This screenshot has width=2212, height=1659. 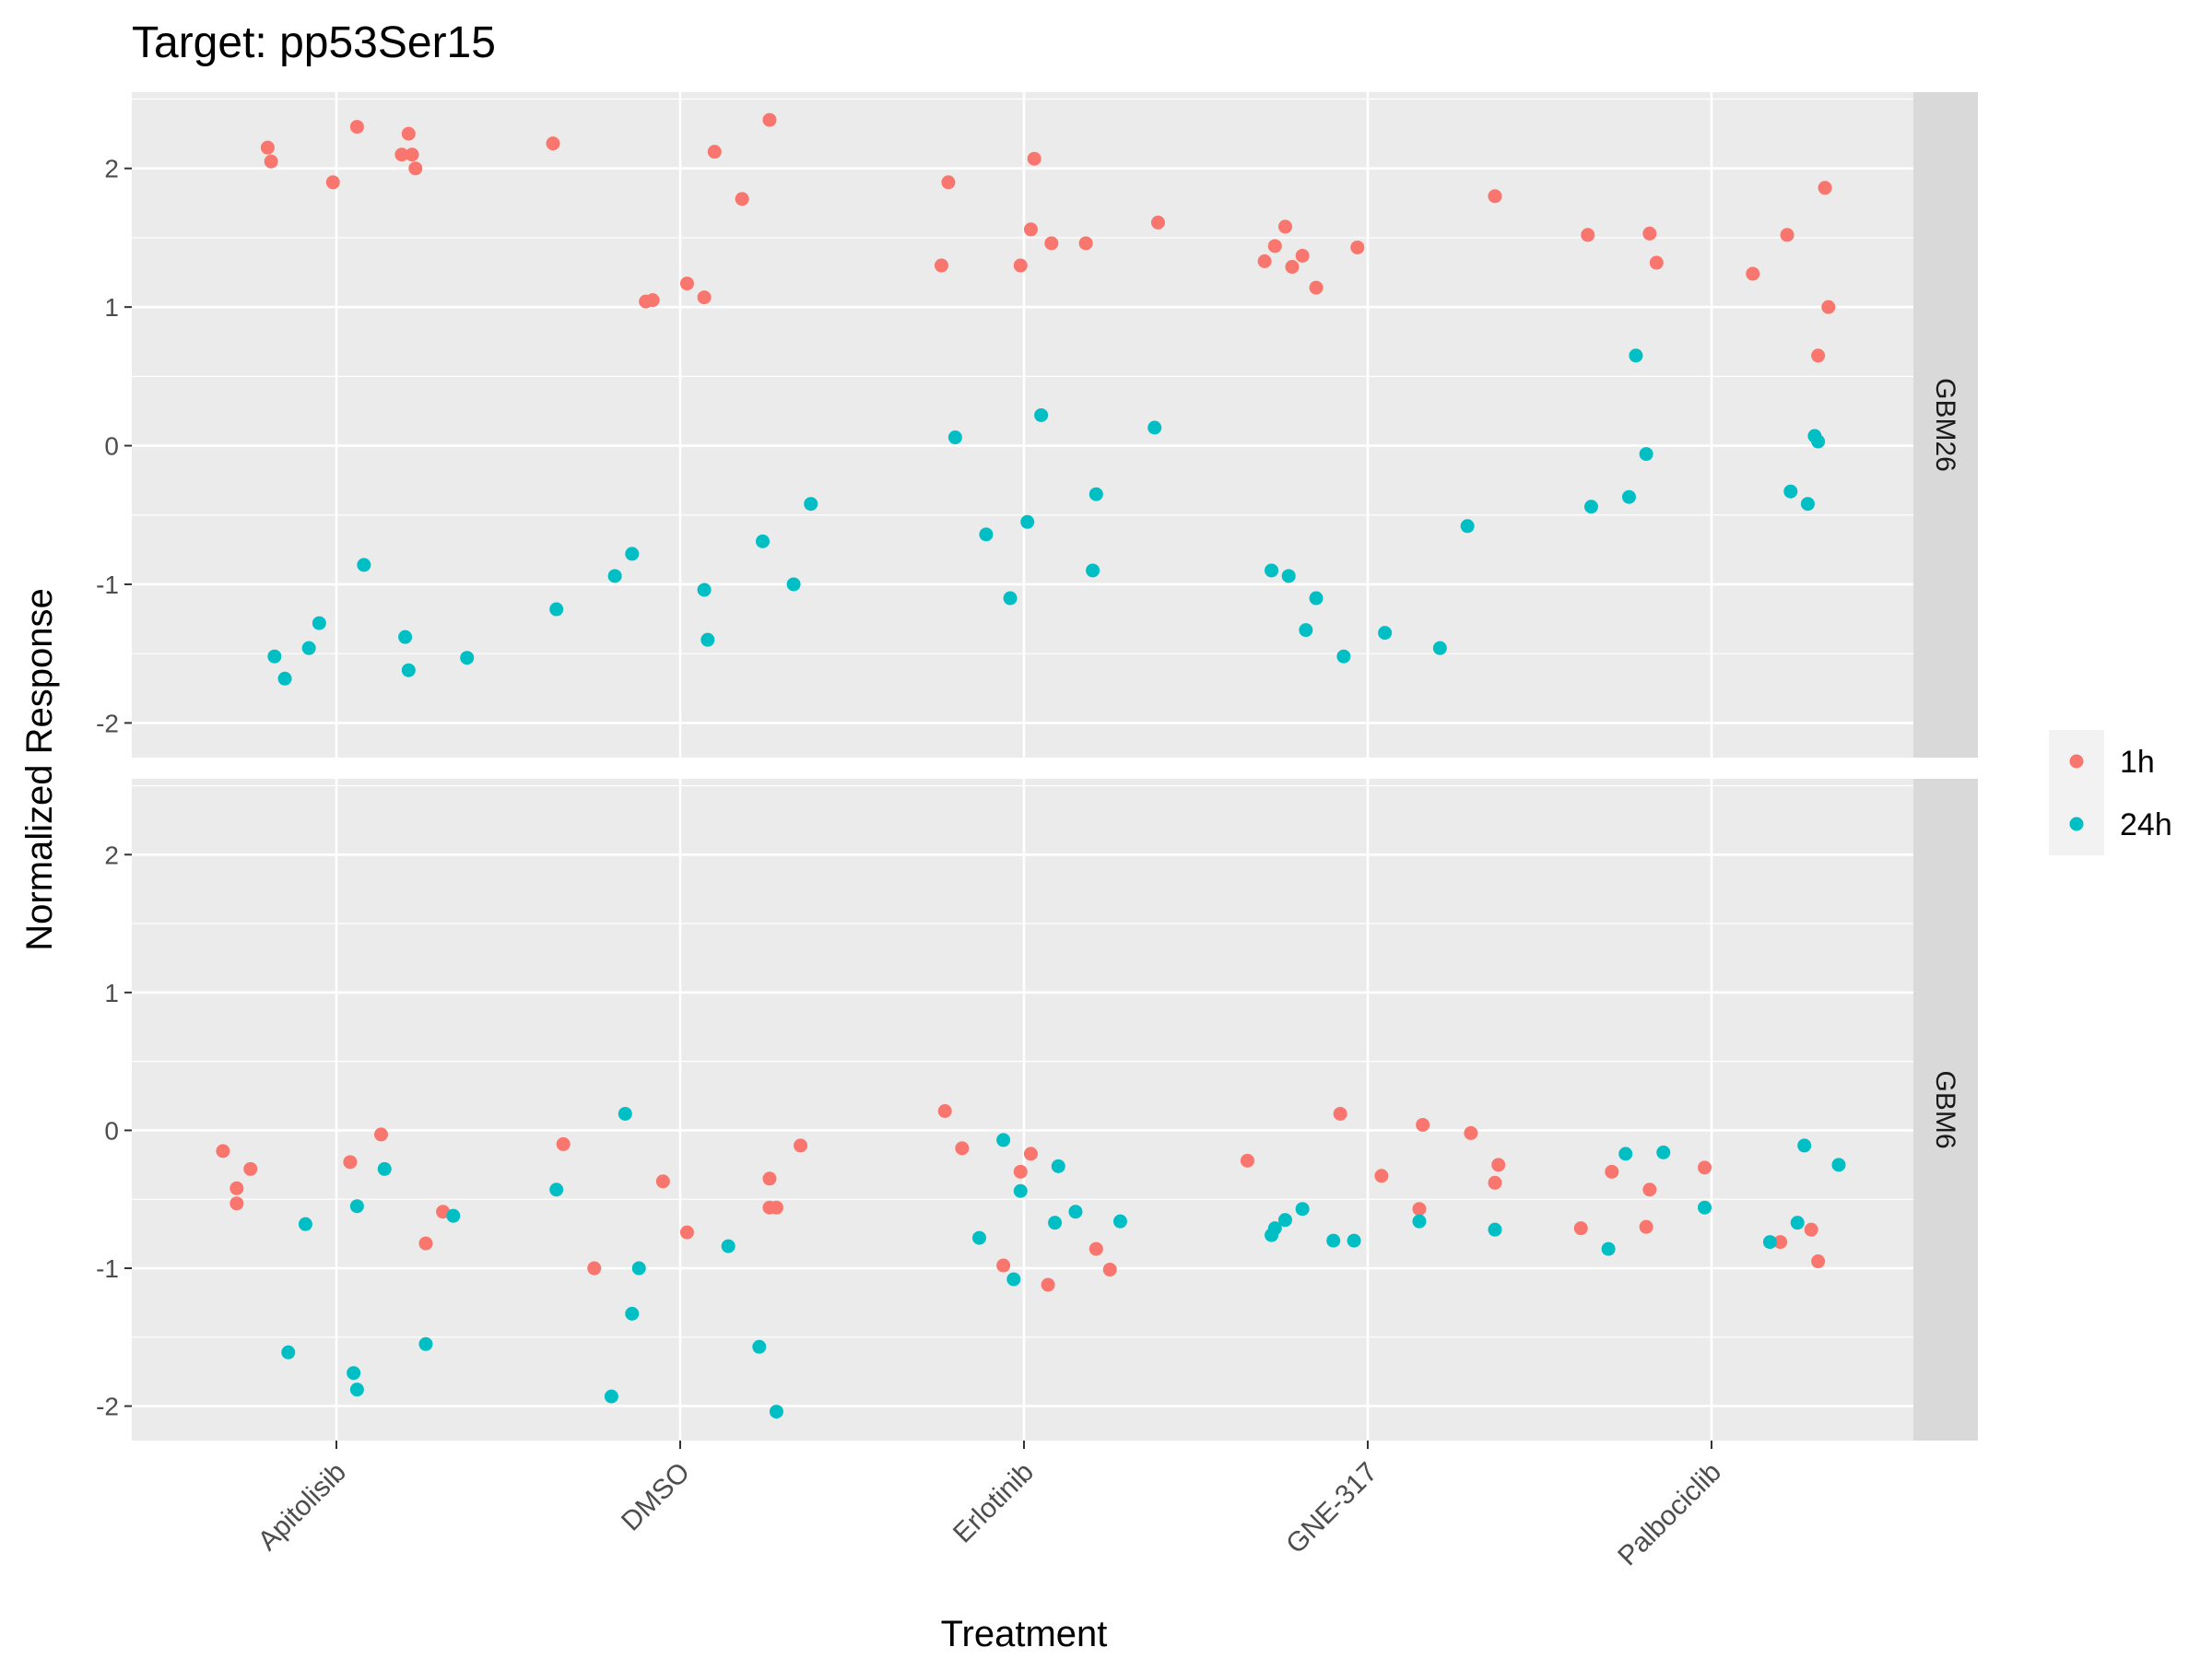 I want to click on y-tick-label: -1, so click(x=107, y=1268).